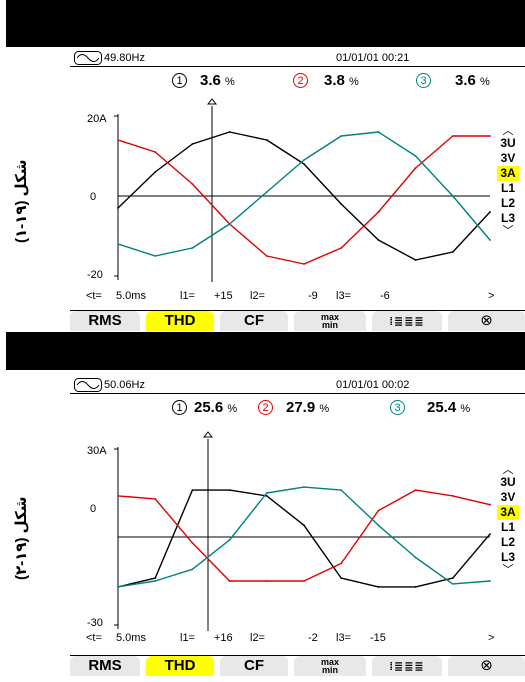 This screenshot has height=682, width=525. I want to click on frequency-readout: 50.06Hz, so click(124, 385).